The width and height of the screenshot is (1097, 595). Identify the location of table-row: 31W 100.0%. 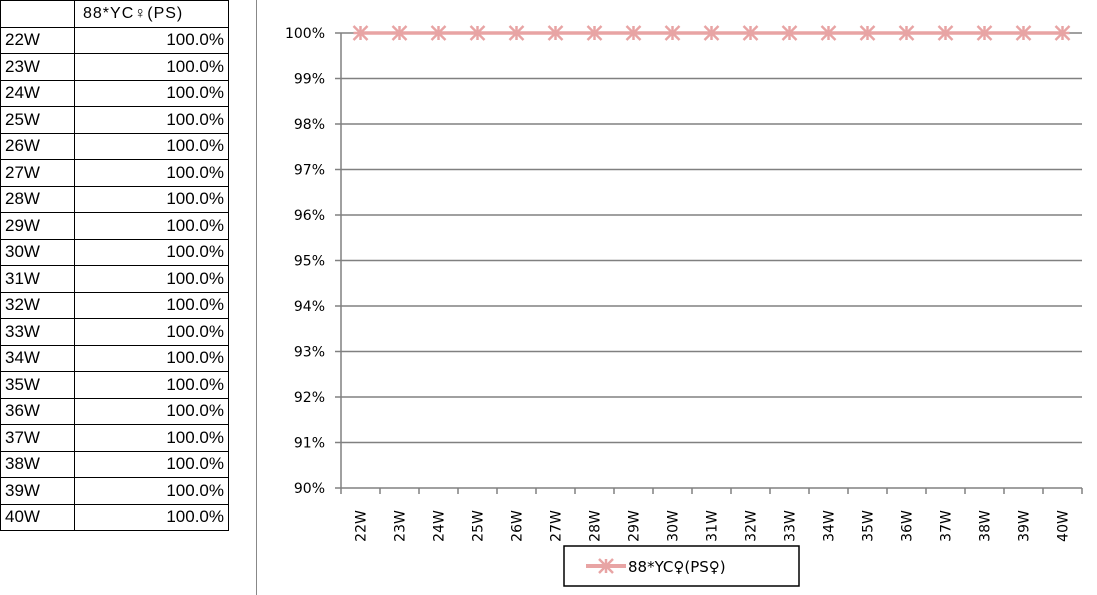
(114, 279).